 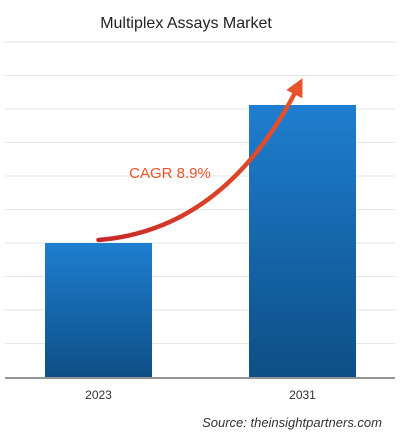 I want to click on chart-title: Multiplex Assays Market, so click(x=186, y=23).